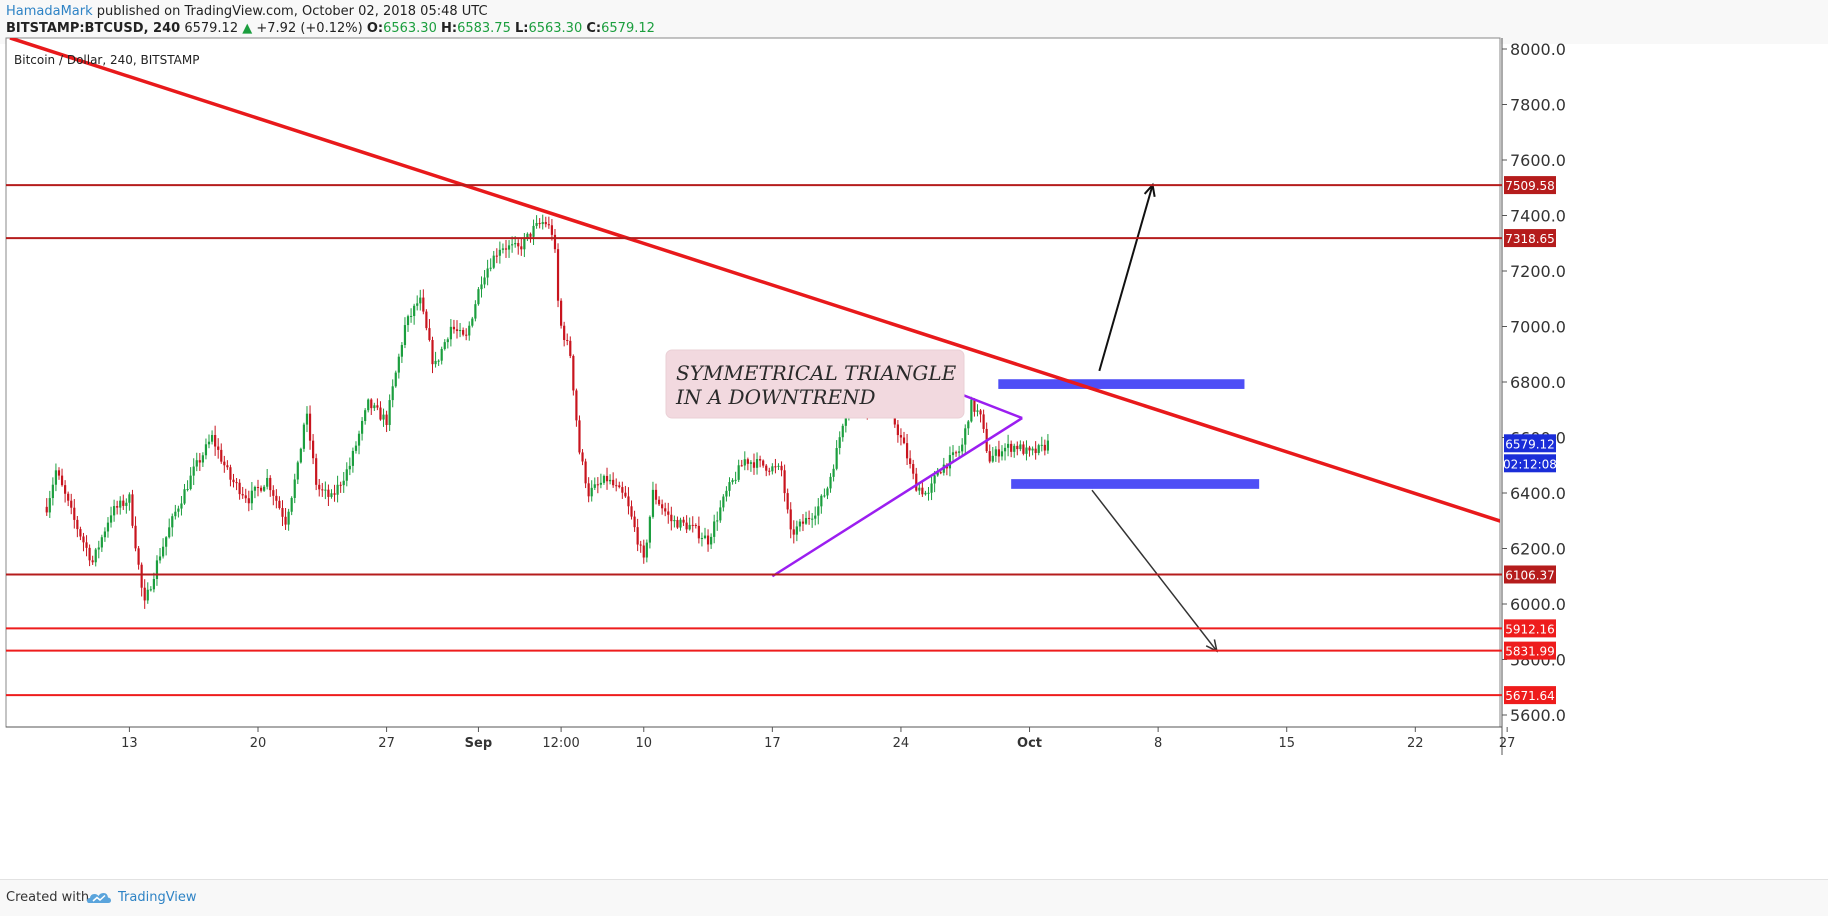 The image size is (1828, 916). Describe the element at coordinates (1538, 604) in the screenshot. I see `y-tick-label: 6000.0` at that location.